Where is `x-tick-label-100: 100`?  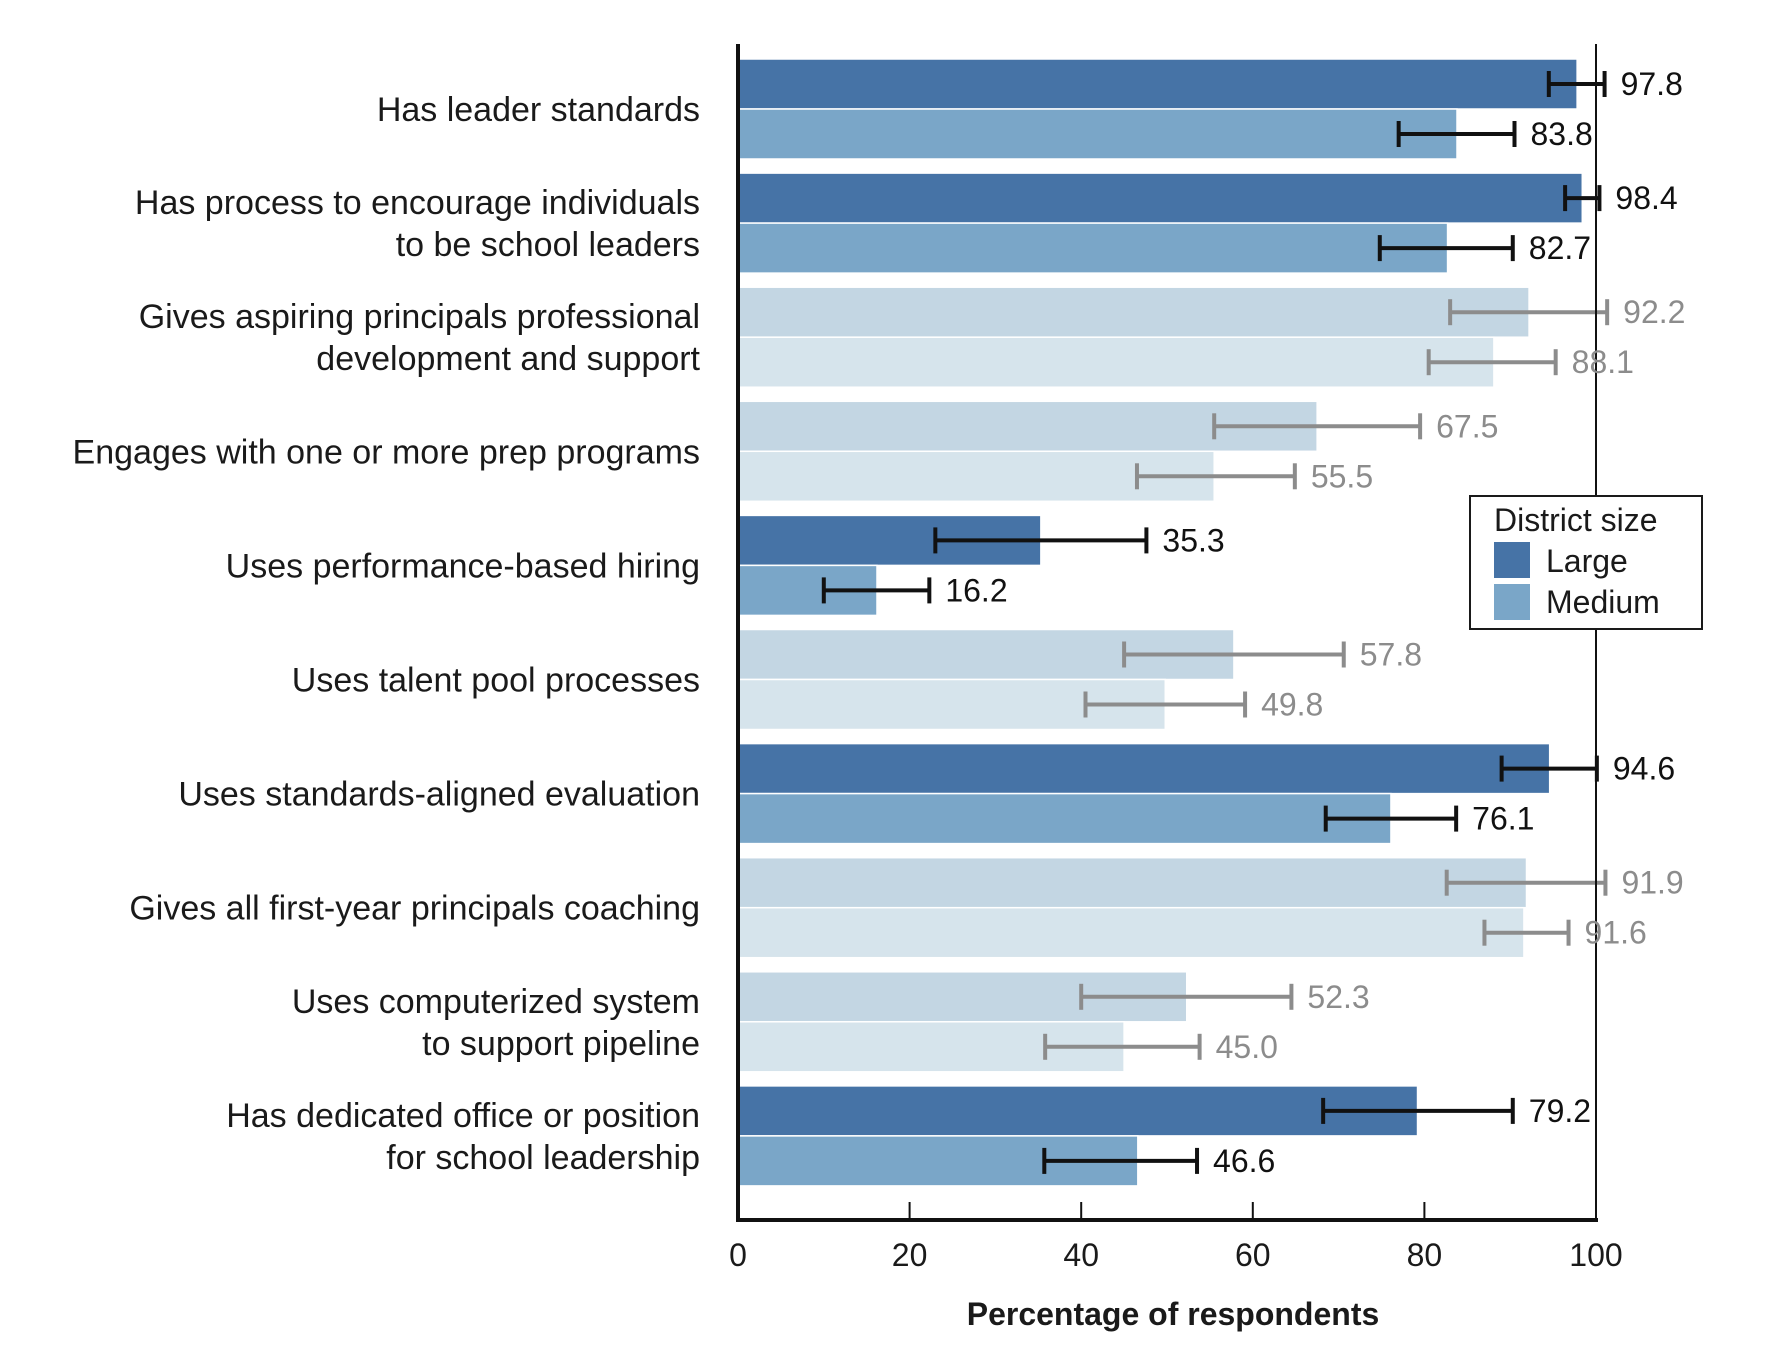 x-tick-label-100: 100 is located at coordinates (1595, 1255).